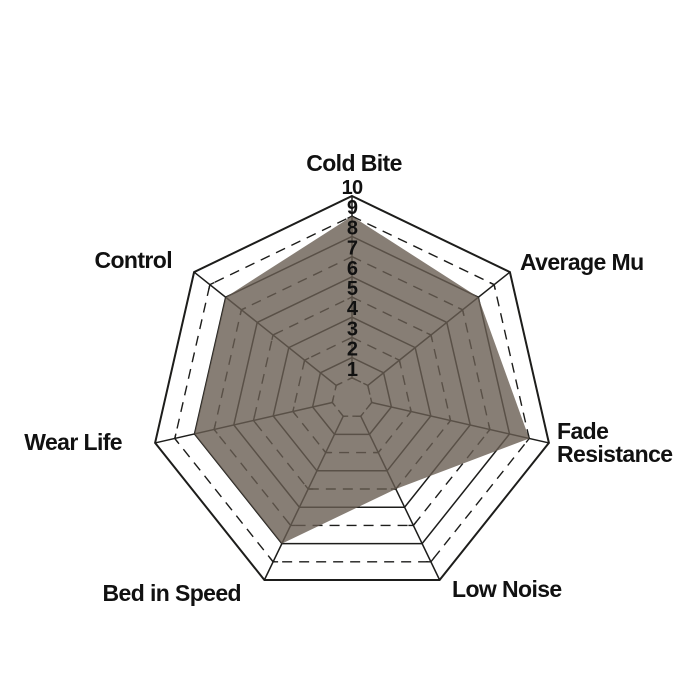  Describe the element at coordinates (354, 163) in the screenshot. I see `axis-label-cold-bite: Cold Bite` at that location.